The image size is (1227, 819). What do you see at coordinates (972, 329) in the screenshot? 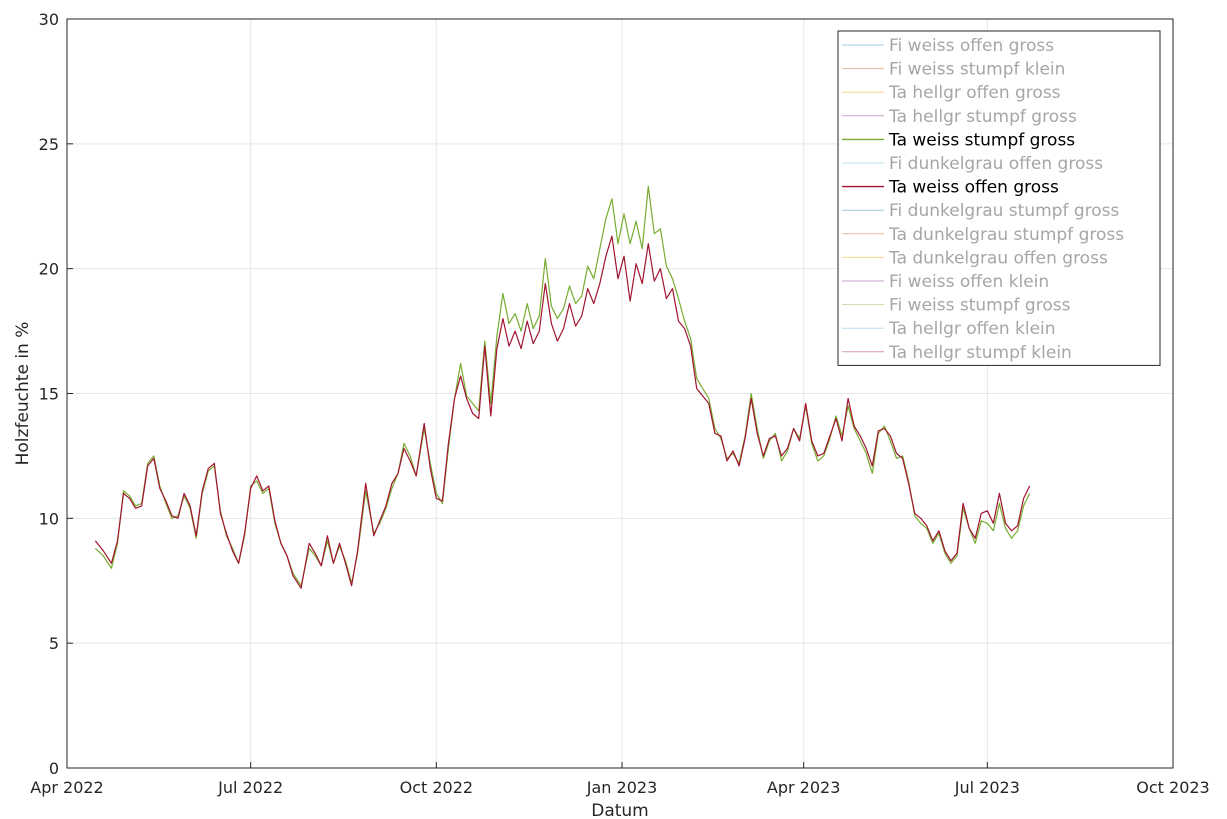
I see `legend-label: Ta hellgr offen klein` at bounding box center [972, 329].